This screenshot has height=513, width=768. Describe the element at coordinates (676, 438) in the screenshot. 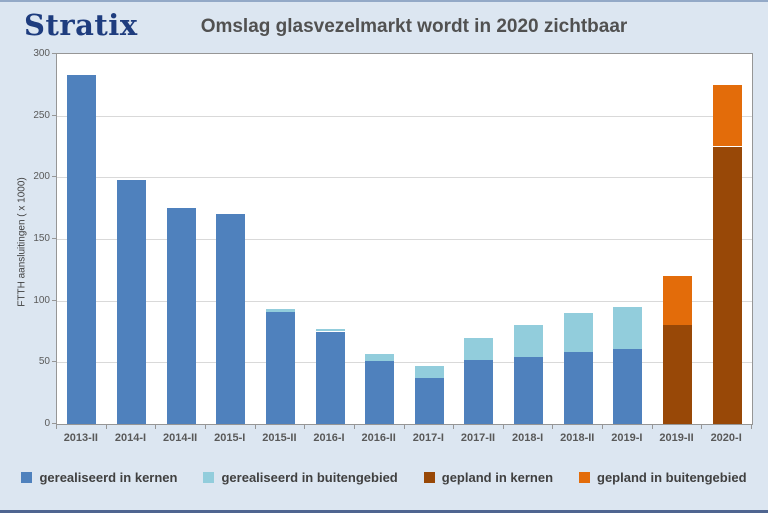

I see `x-tick-label: 2019-II` at that location.